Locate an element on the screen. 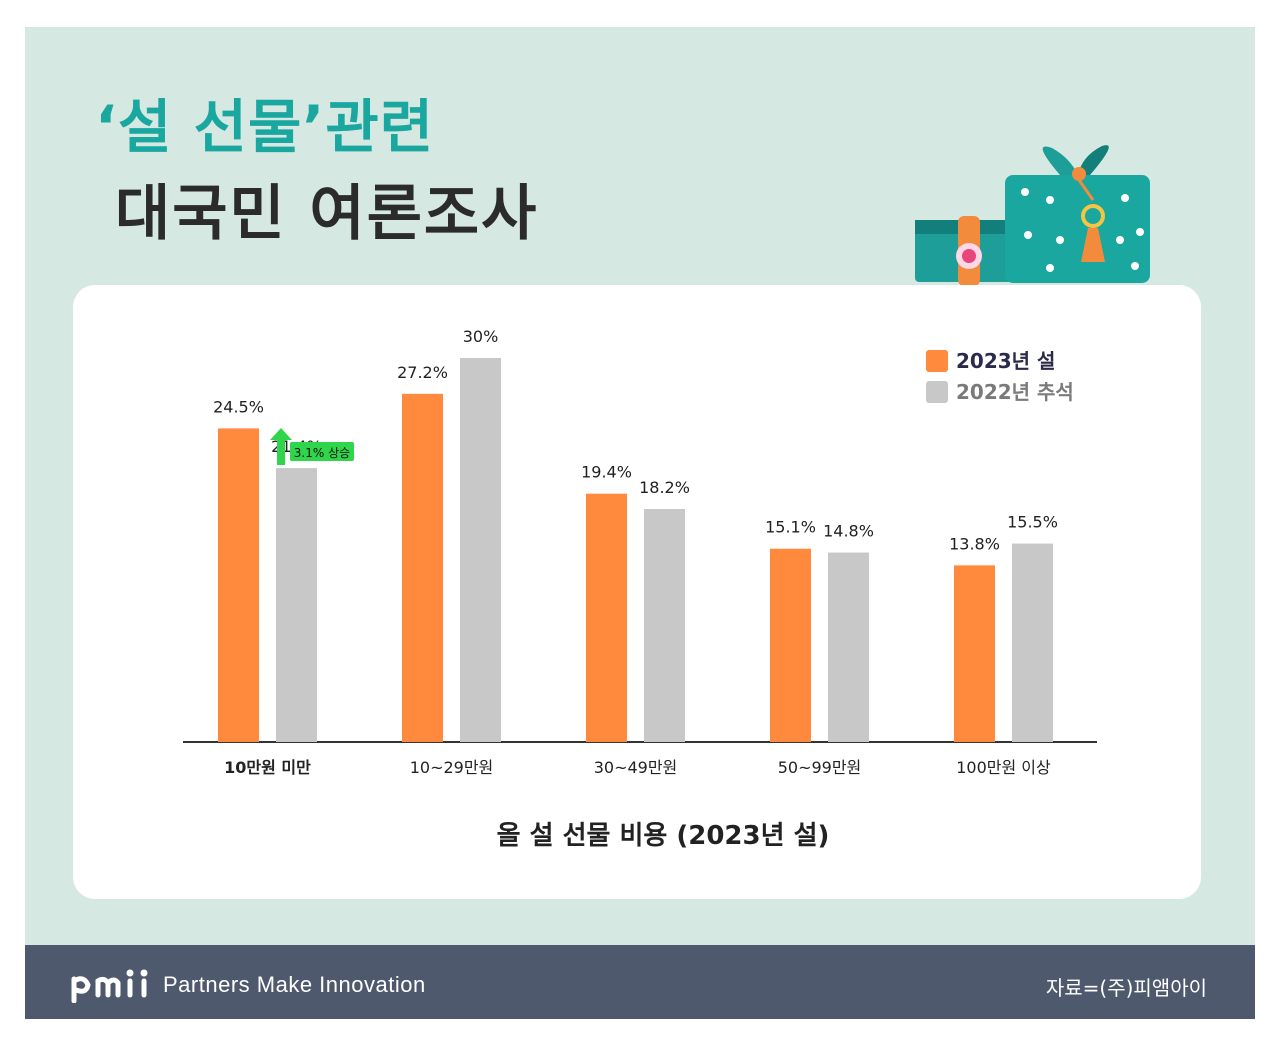 Image resolution: width=1280 pixels, height=1048 pixels. legend-swatch-2023 is located at coordinates (937, 361).